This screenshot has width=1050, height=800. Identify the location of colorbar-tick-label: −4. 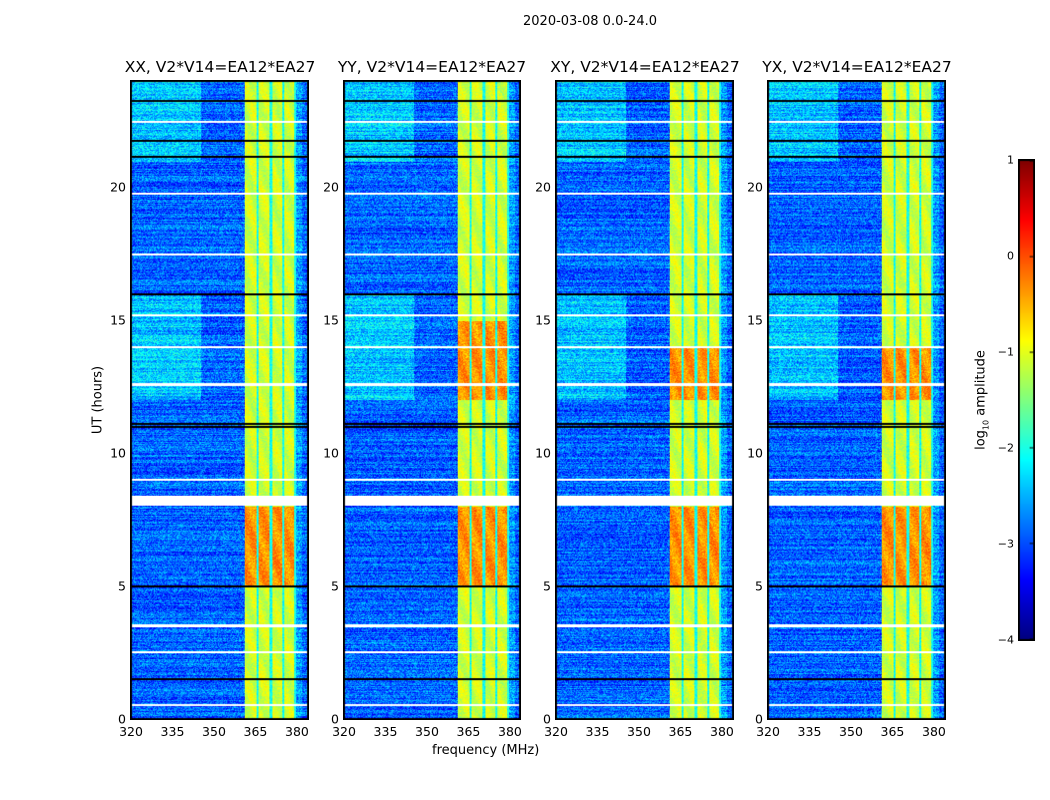
(1005, 640).